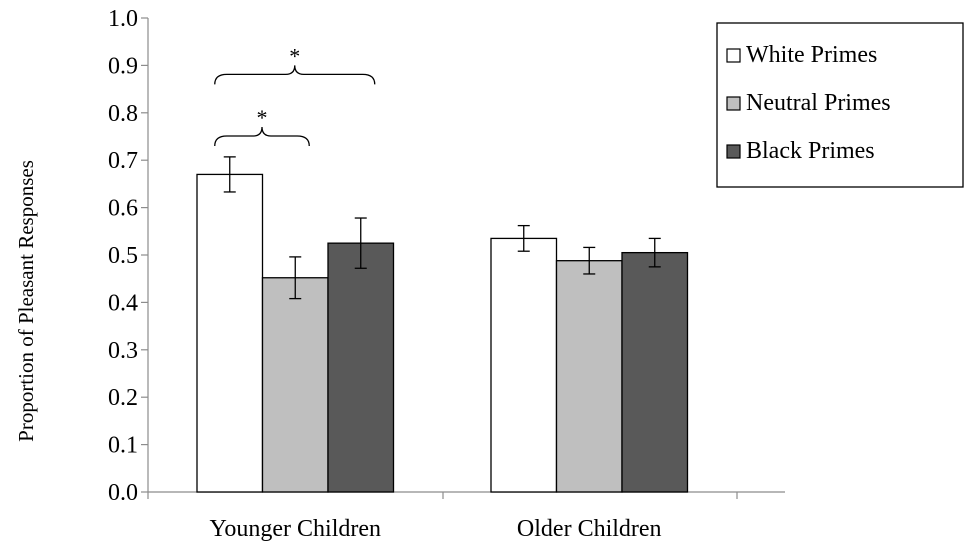  What do you see at coordinates (295, 529) in the screenshot?
I see `x-category-label: Younger Children` at bounding box center [295, 529].